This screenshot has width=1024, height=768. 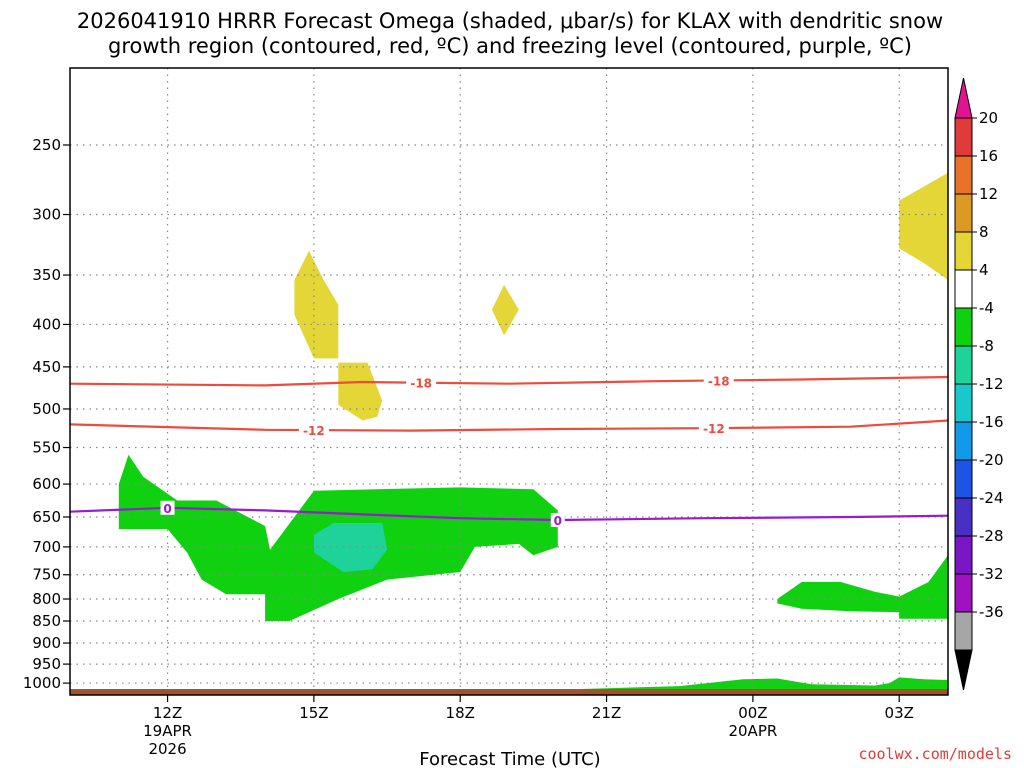 What do you see at coordinates (752, 713) in the screenshot?
I see `x-tick-label: 00Z` at bounding box center [752, 713].